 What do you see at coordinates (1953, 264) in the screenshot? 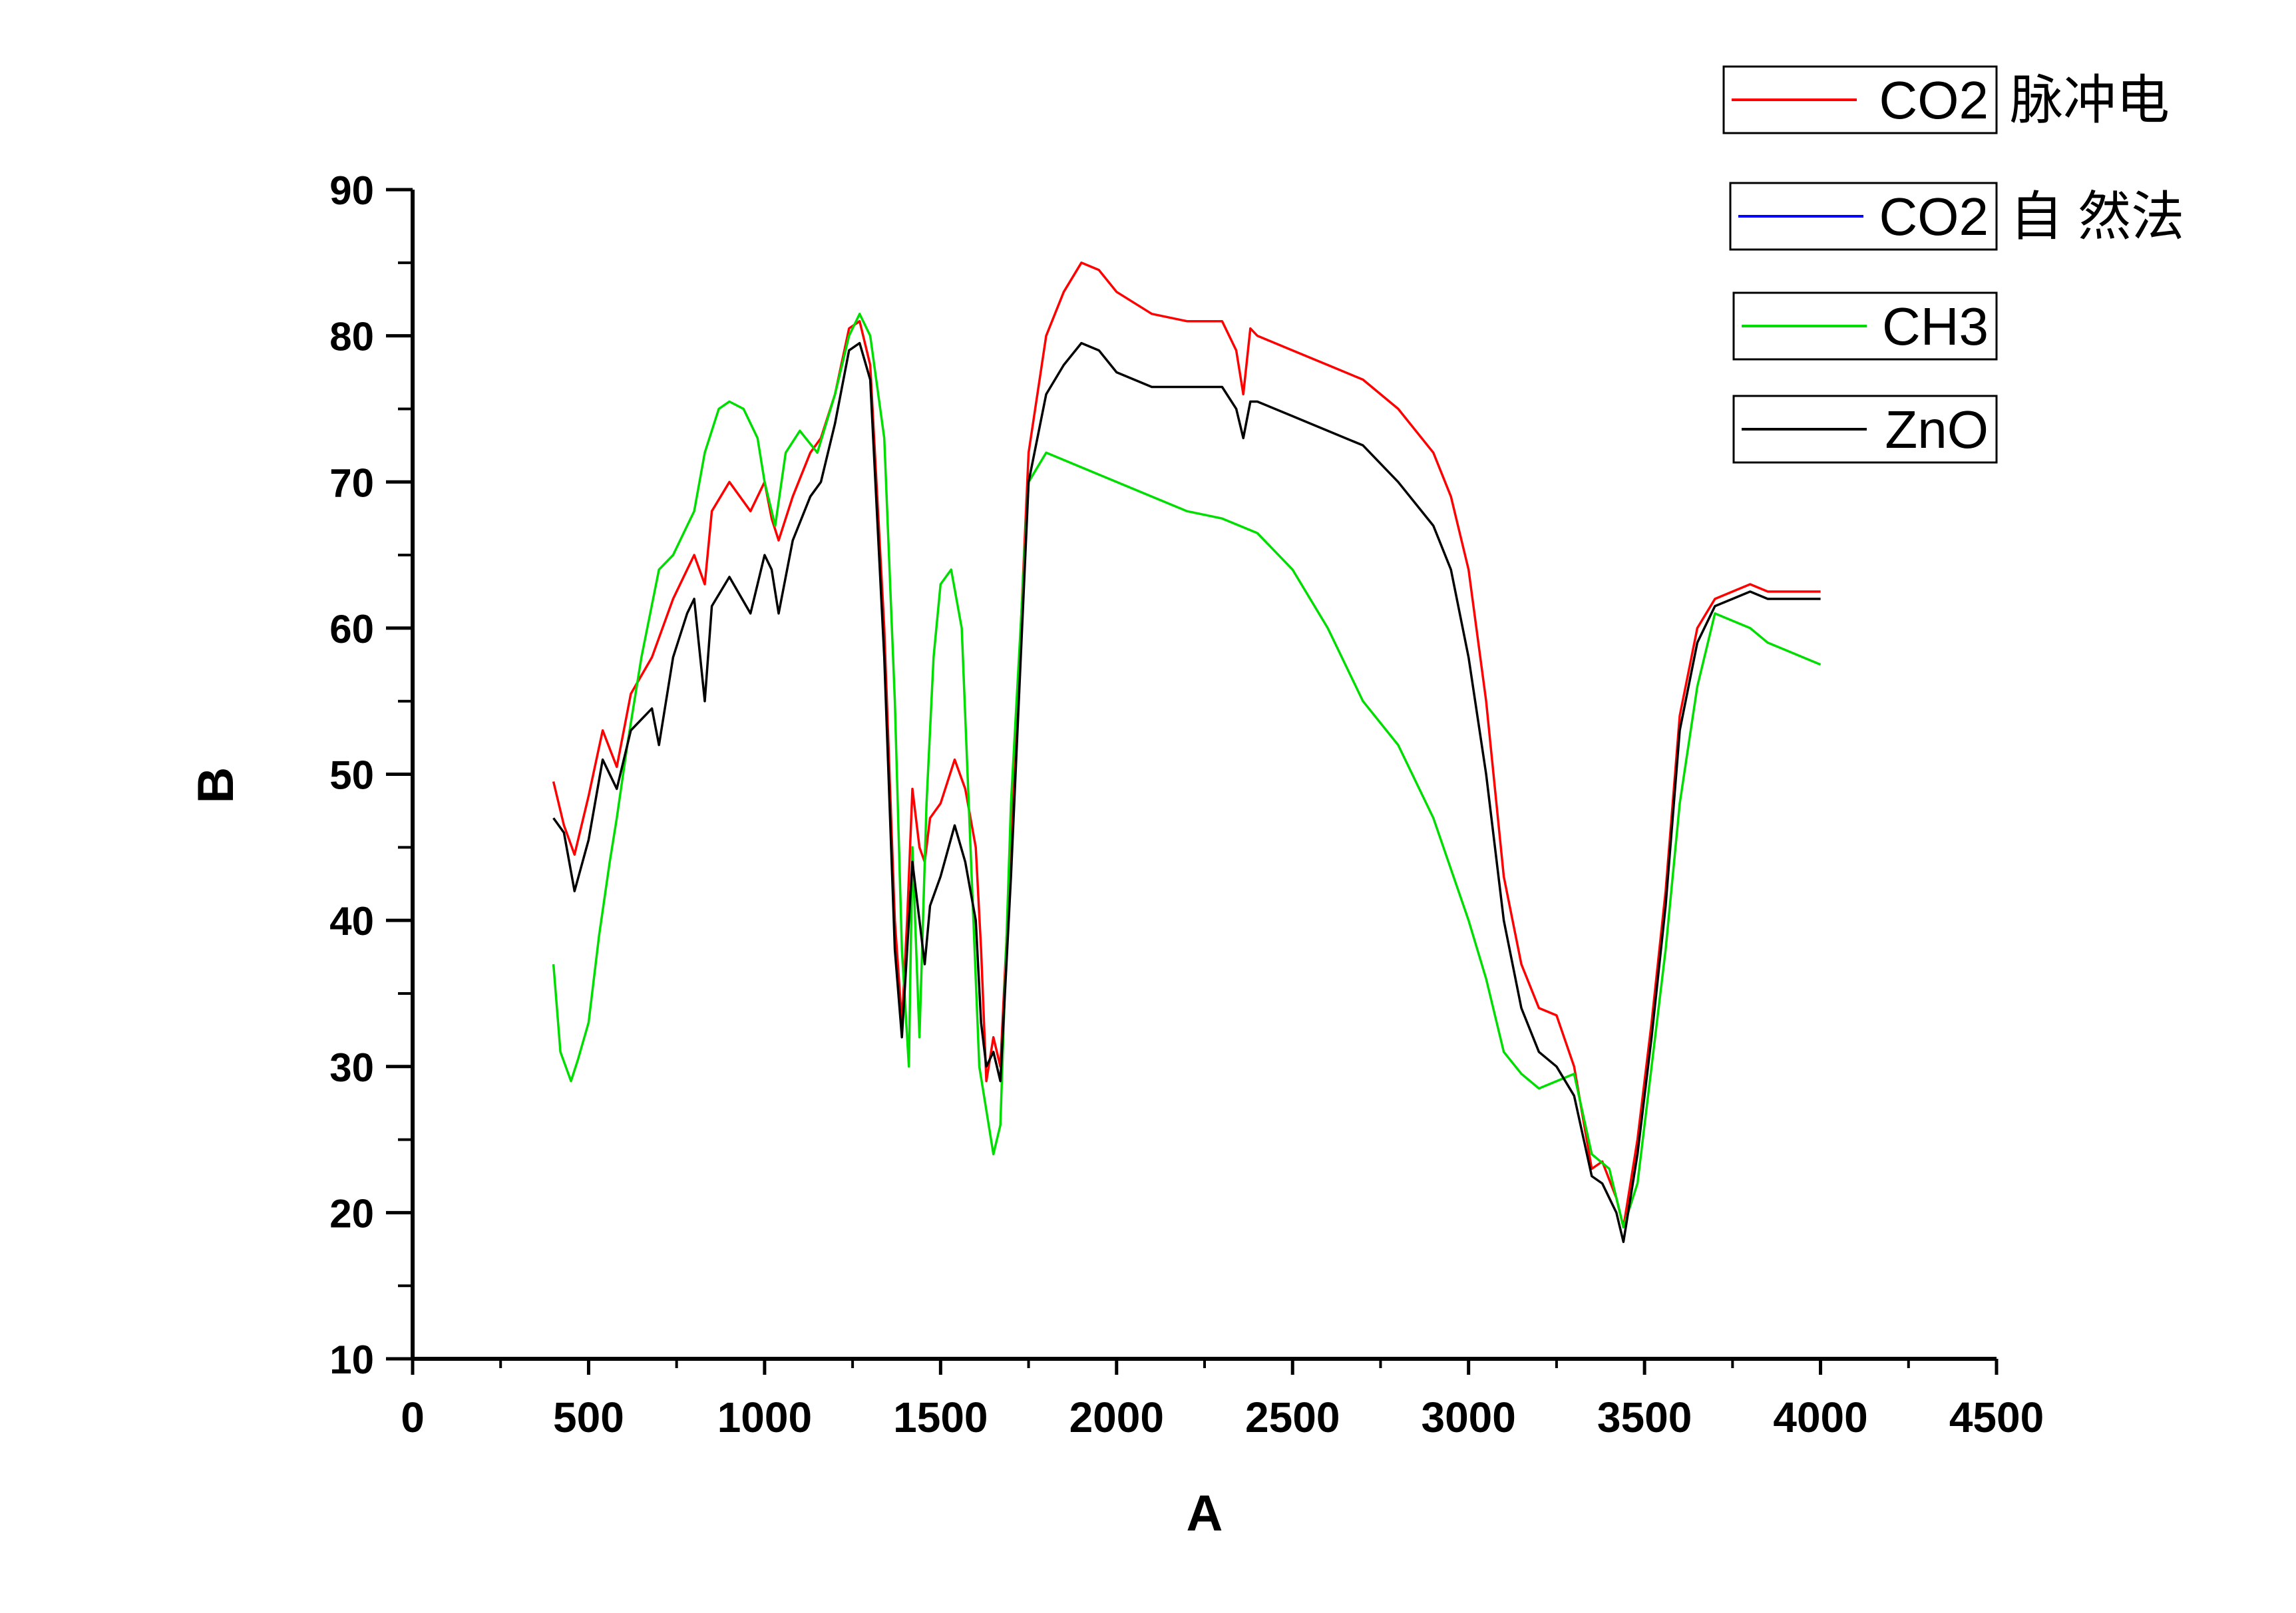
I see `legend: CO2 脉冲电 CO2 自 然法 CH3 ZnO` at bounding box center [1953, 264].